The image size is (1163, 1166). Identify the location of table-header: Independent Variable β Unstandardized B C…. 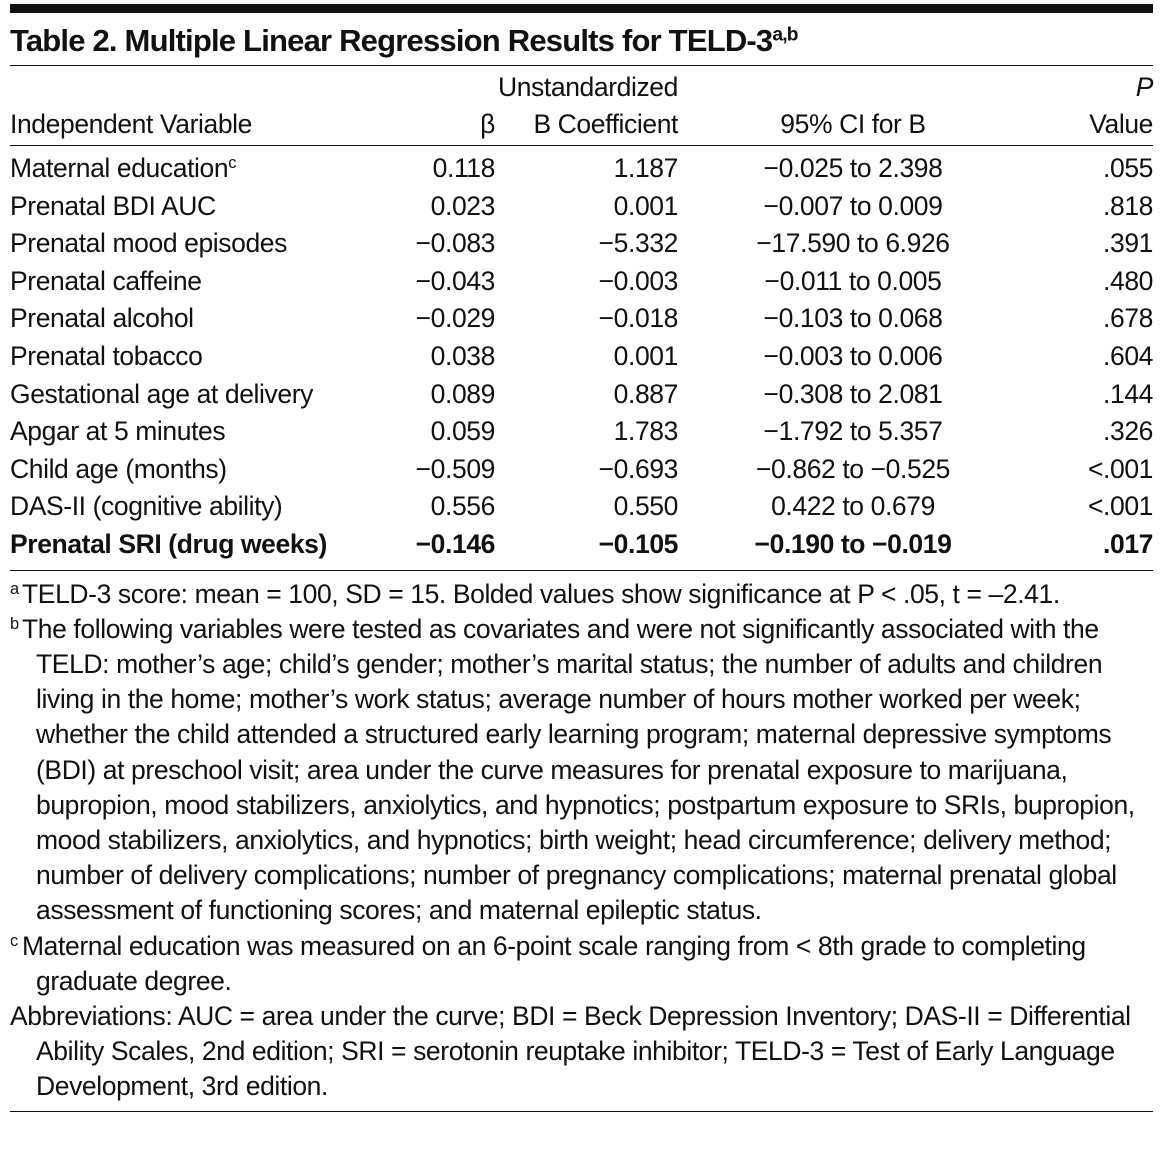
(581, 106).